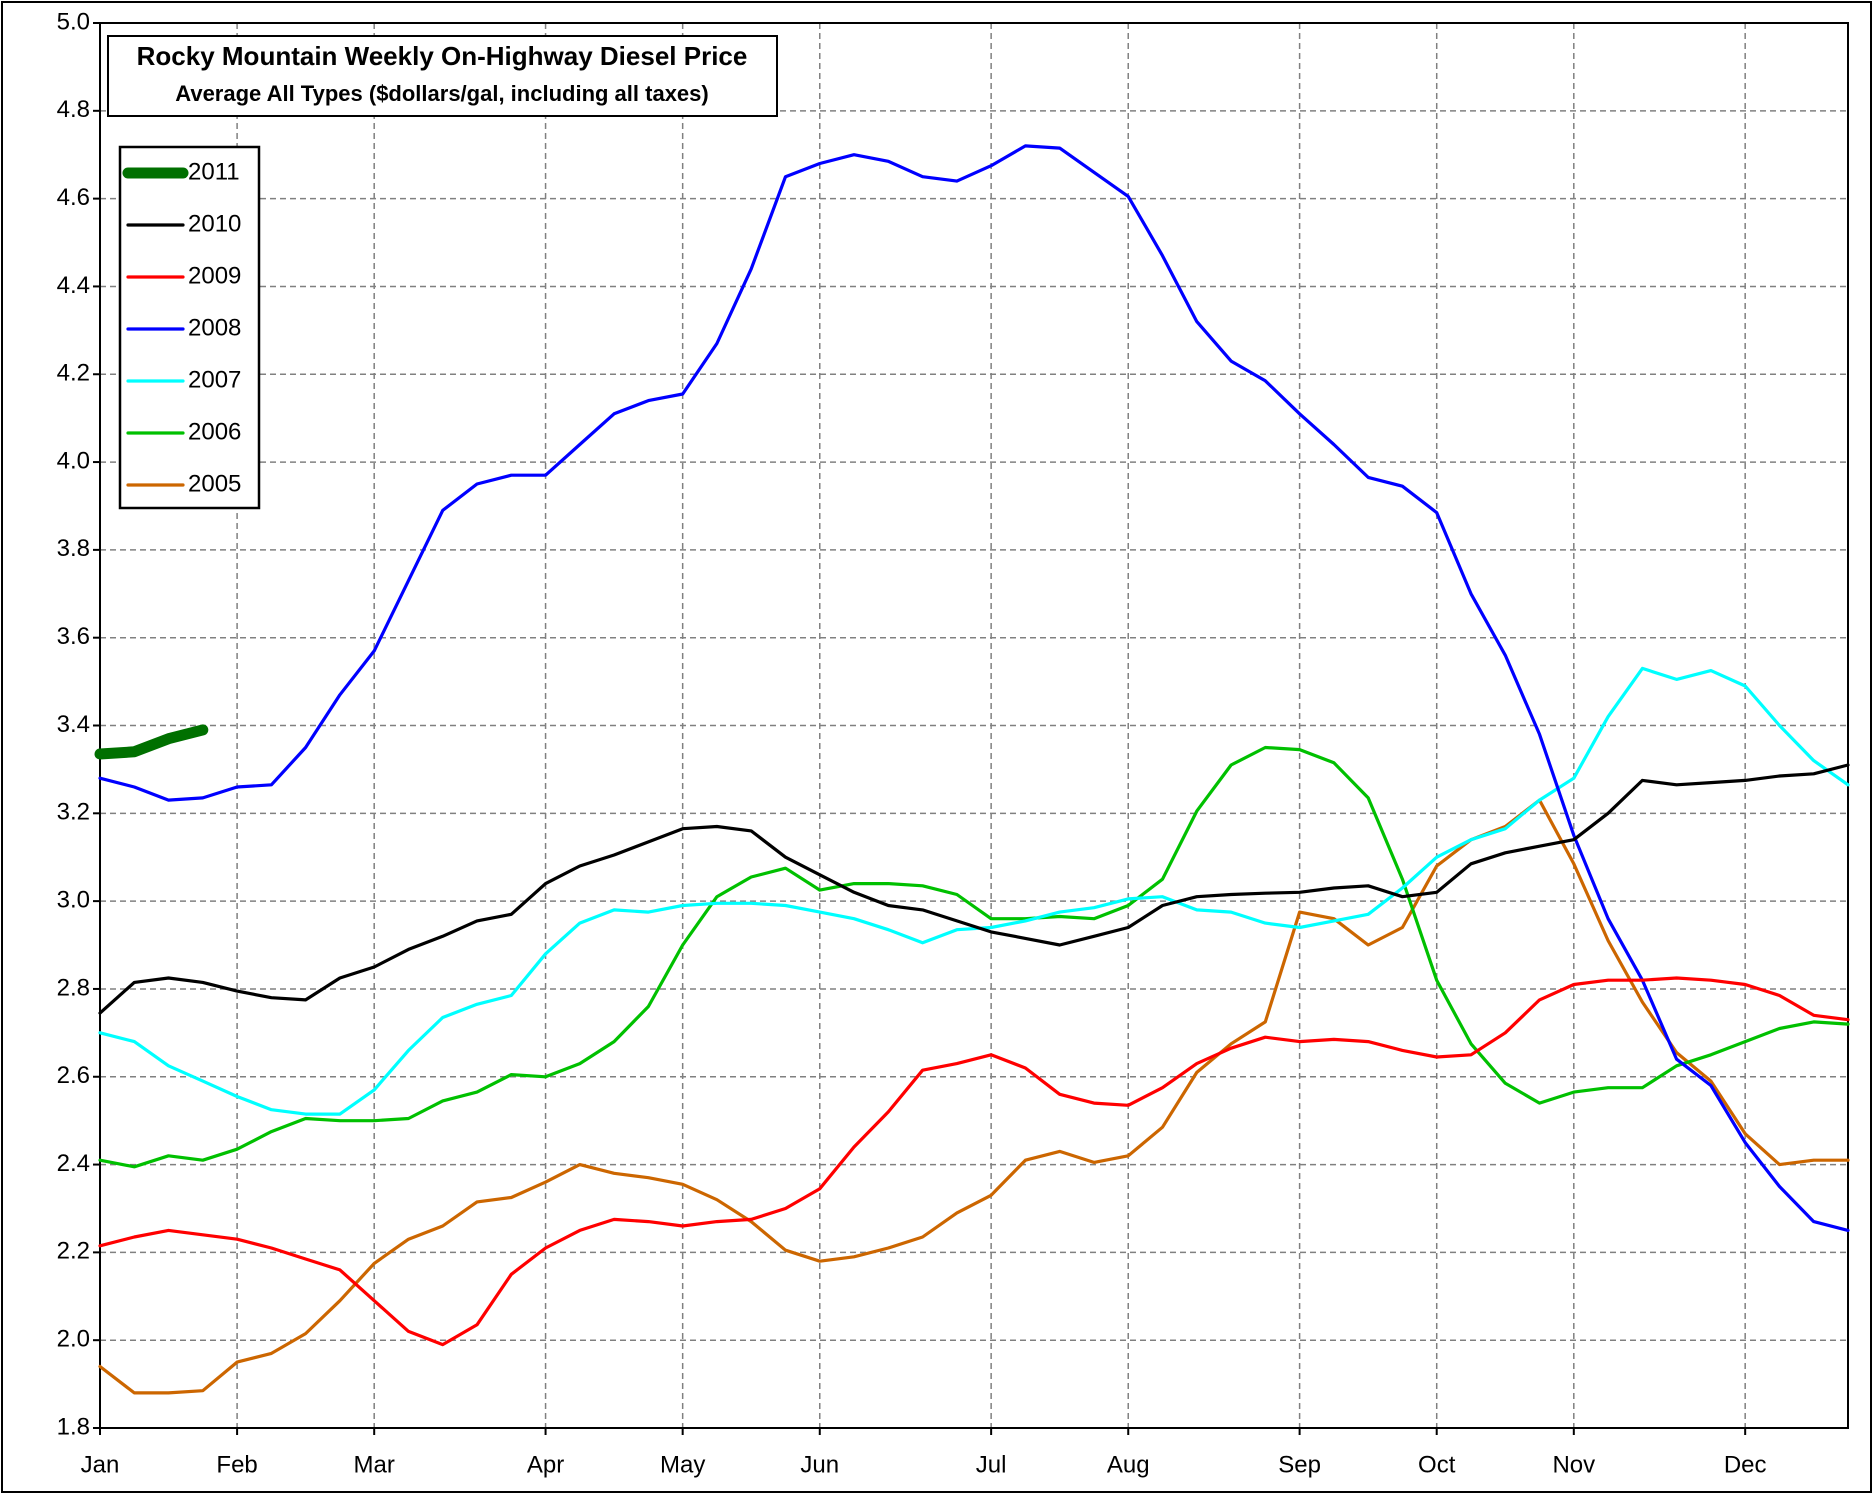  What do you see at coordinates (442, 76) in the screenshot?
I see `title-box` at bounding box center [442, 76].